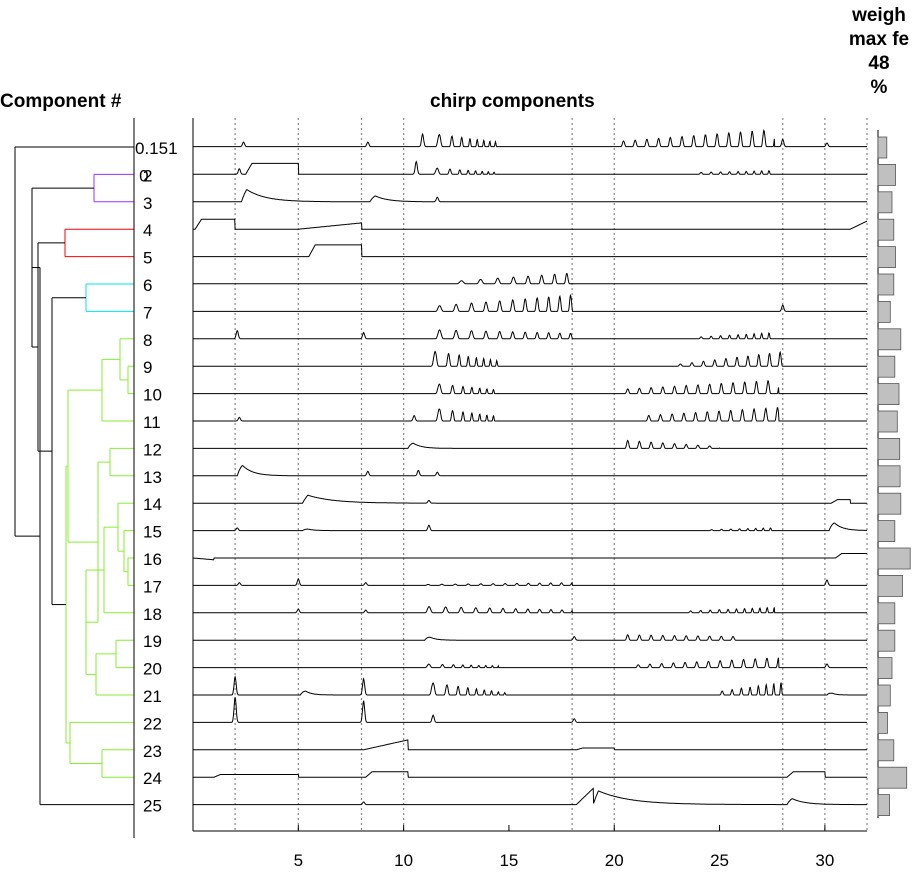 This screenshot has height=873, width=919. What do you see at coordinates (152, 696) in the screenshot?
I see `leaf-label-21: 21` at bounding box center [152, 696].